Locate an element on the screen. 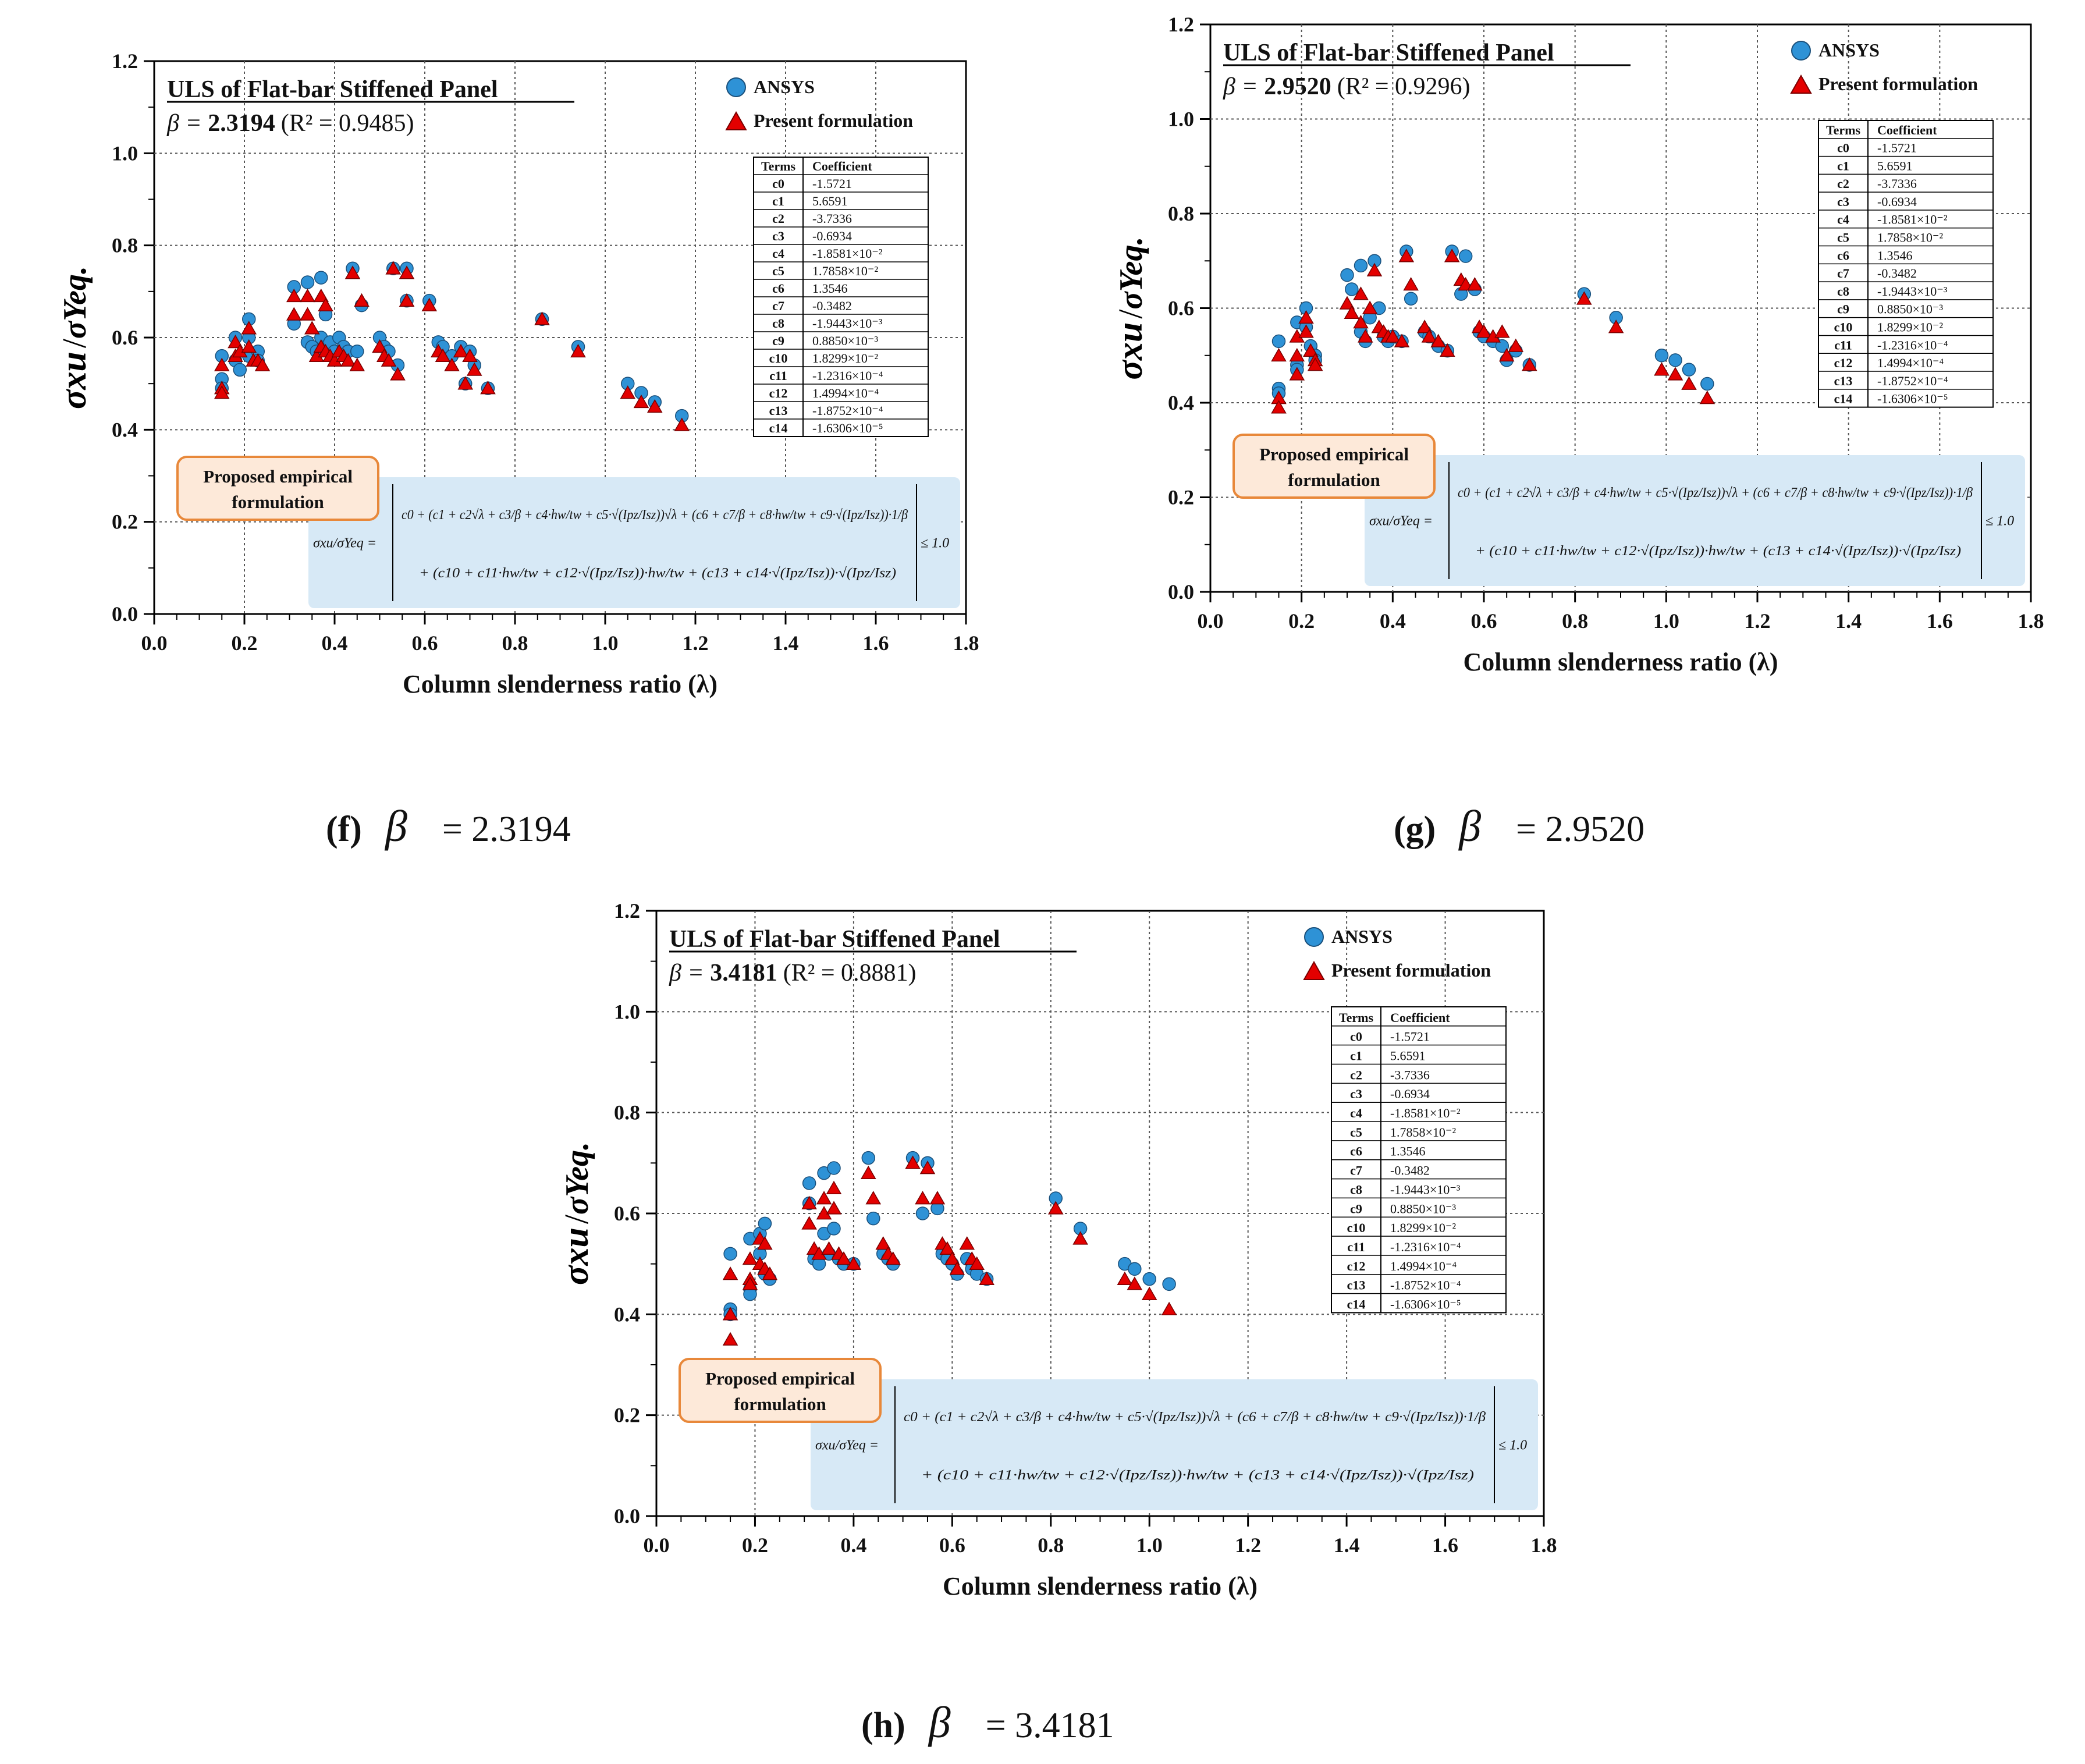  table-header-terms: Terms is located at coordinates (778, 166).